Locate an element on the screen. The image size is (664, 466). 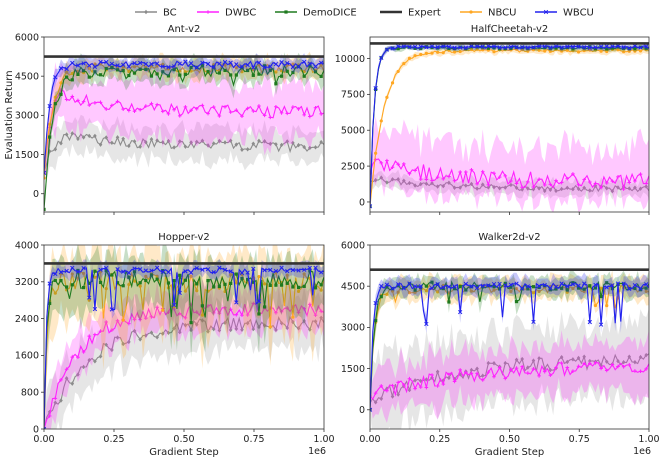
hopper-v2-ytick-label: 4000 is located at coordinates (27, 245).